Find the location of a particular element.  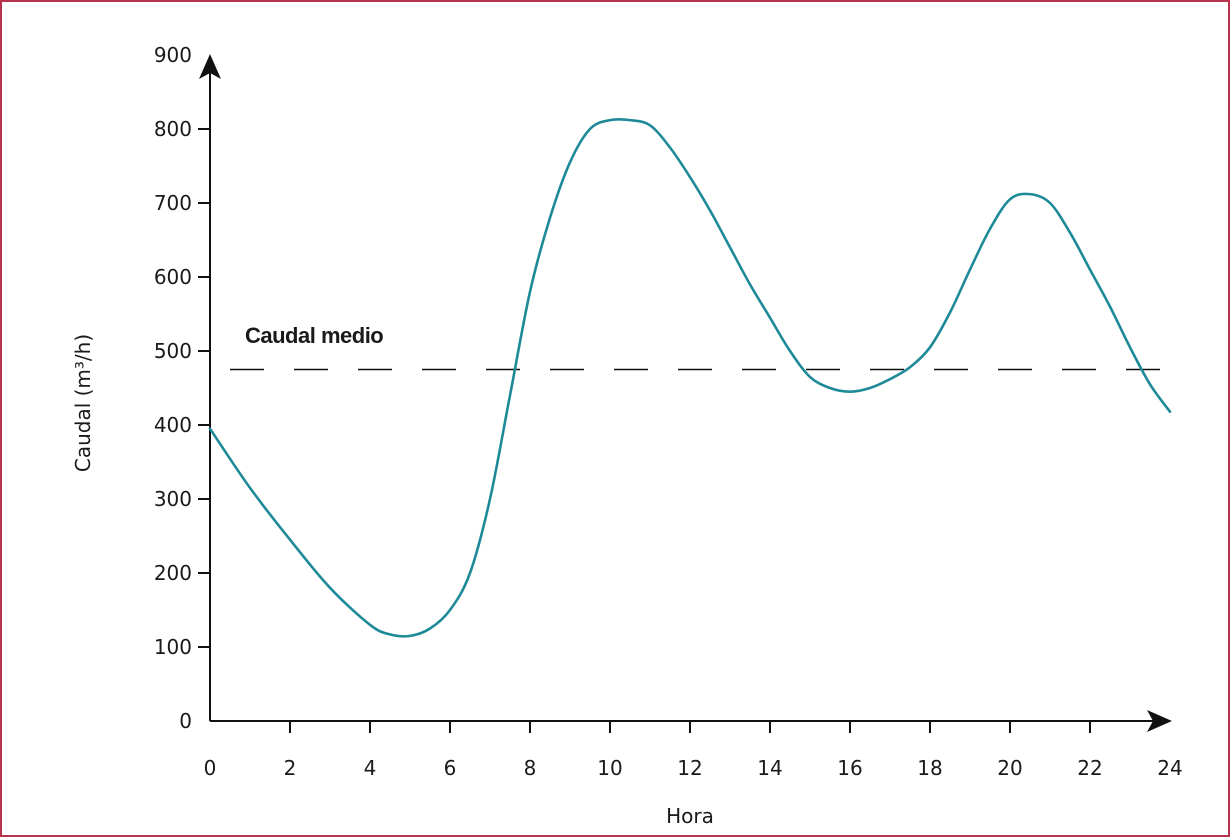

x-tick-label: 22 is located at coordinates (1089, 768).